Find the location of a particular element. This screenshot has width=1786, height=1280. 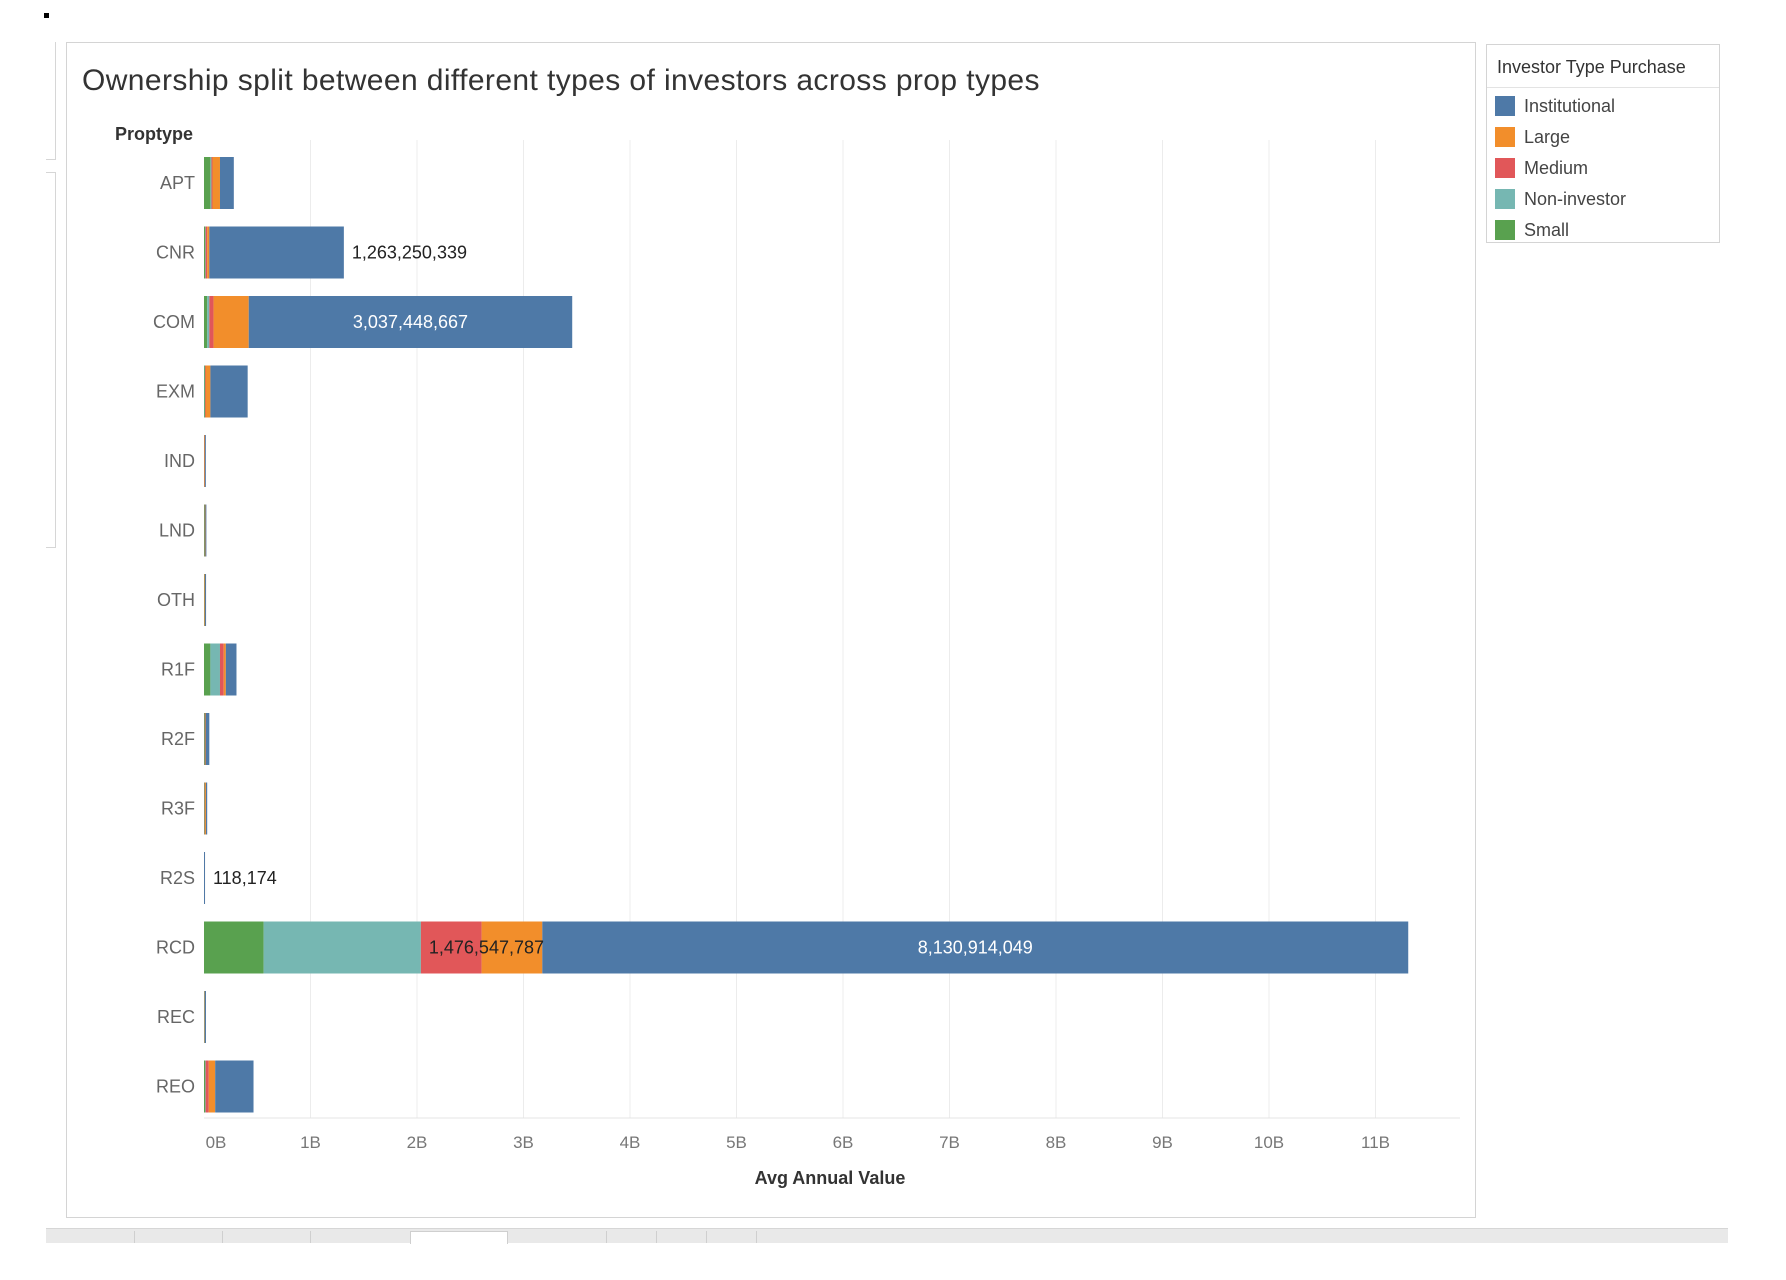

row-header-proptype: Proptype is located at coordinates (154, 134).